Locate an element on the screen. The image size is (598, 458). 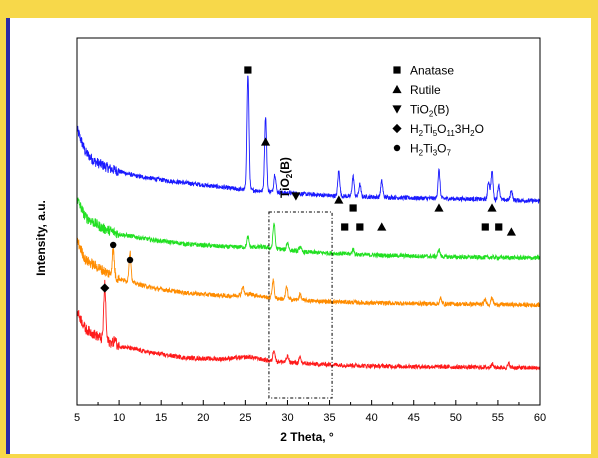
legend-marker-triangle-down is located at coordinates (397, 109).